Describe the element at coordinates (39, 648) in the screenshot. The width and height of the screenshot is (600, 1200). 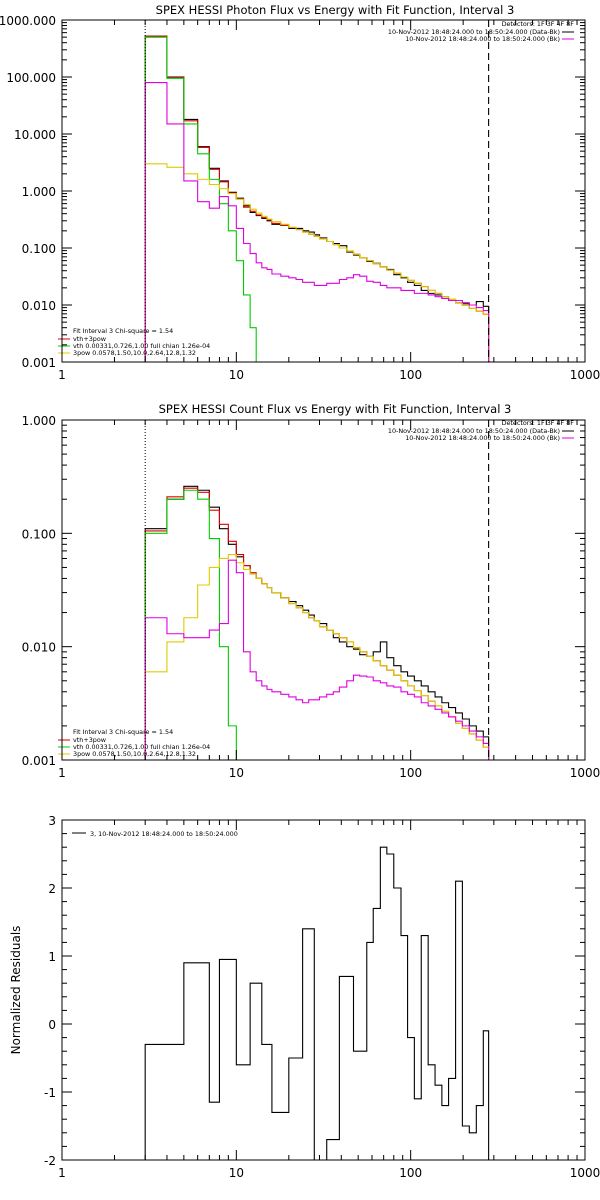
I see `count-y-tick-label: 0.010` at that location.